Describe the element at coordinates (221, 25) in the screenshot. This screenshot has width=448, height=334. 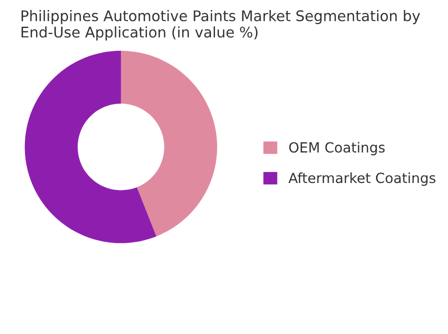
I see `chart-title: Philippines Automotive Paints Market Segmentation by End-Use Application (in value %)` at that location.